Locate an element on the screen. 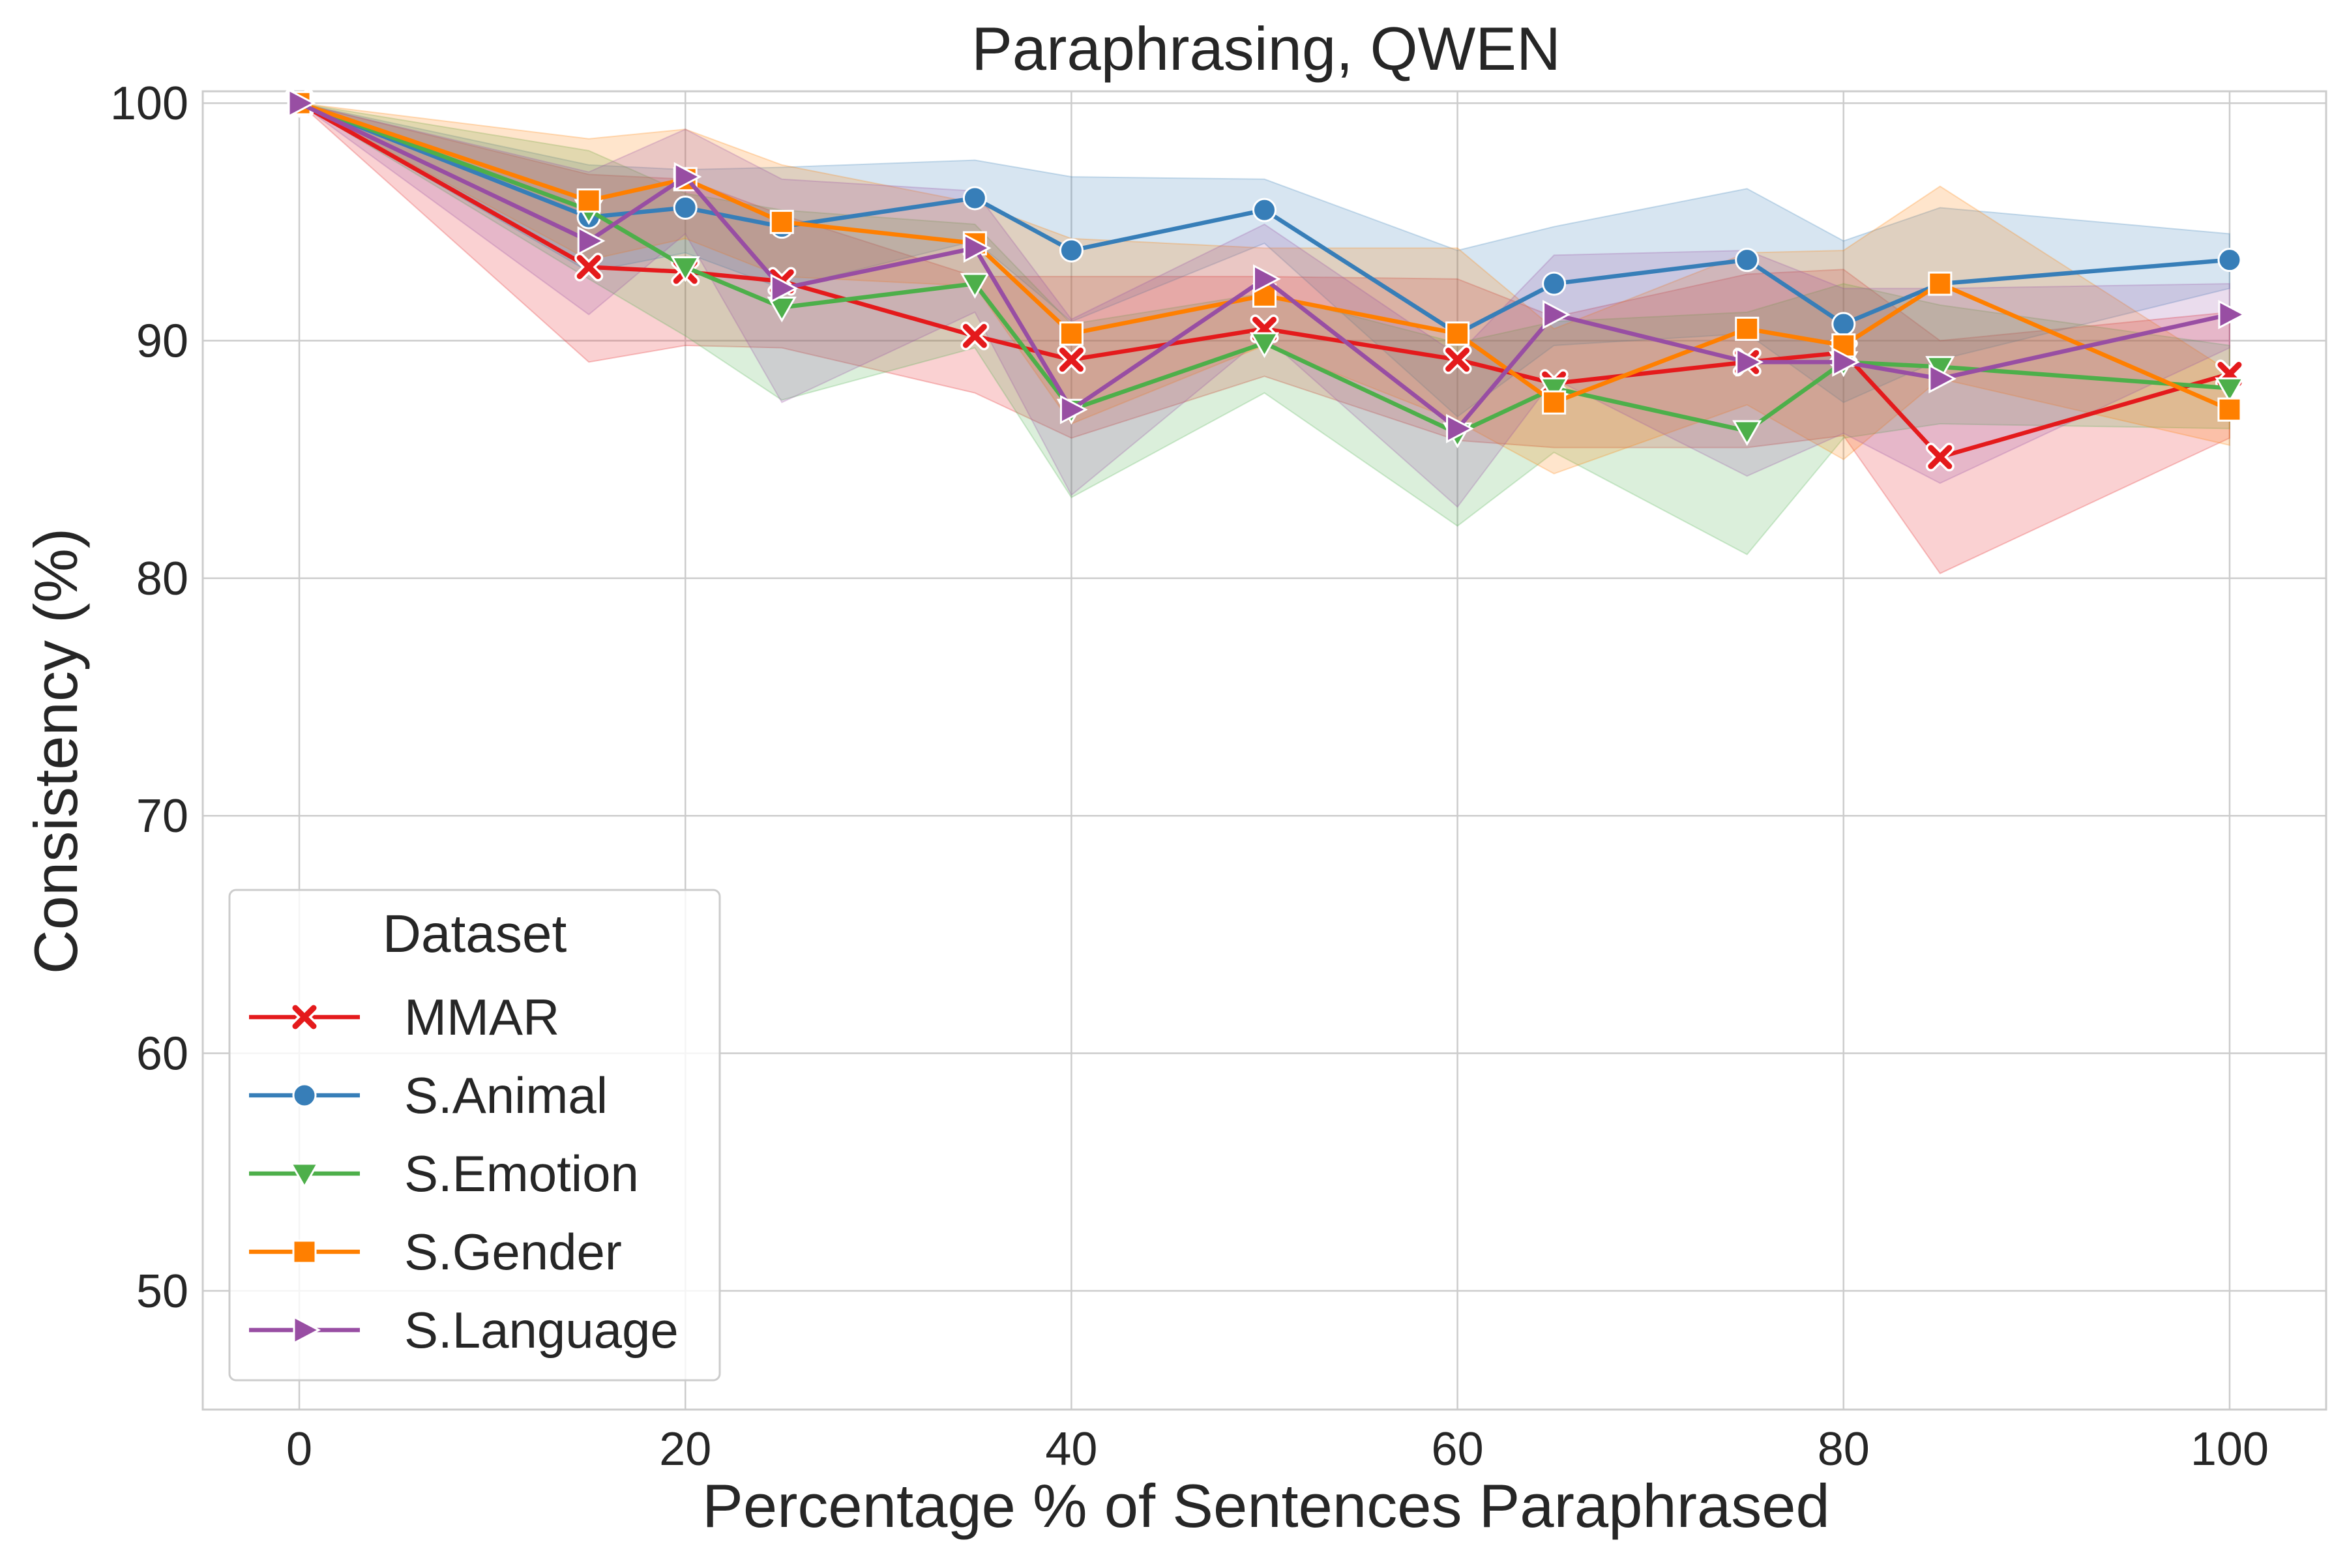 The image size is (2347, 1568). legend-label: S.Gender is located at coordinates (513, 1251).